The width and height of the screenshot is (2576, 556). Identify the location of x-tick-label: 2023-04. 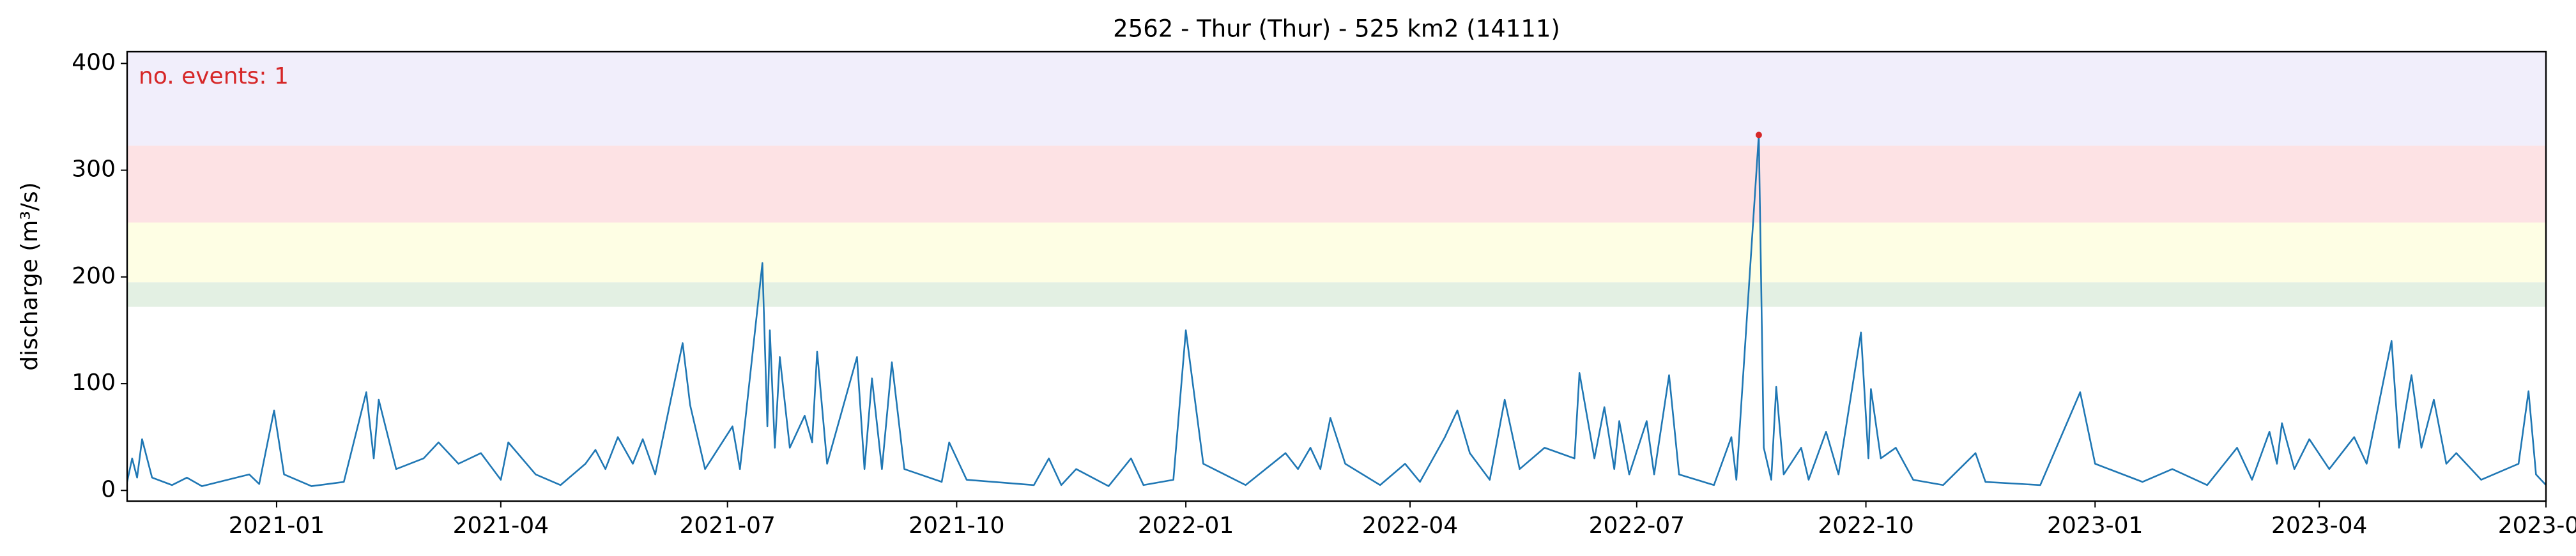
(2319, 526).